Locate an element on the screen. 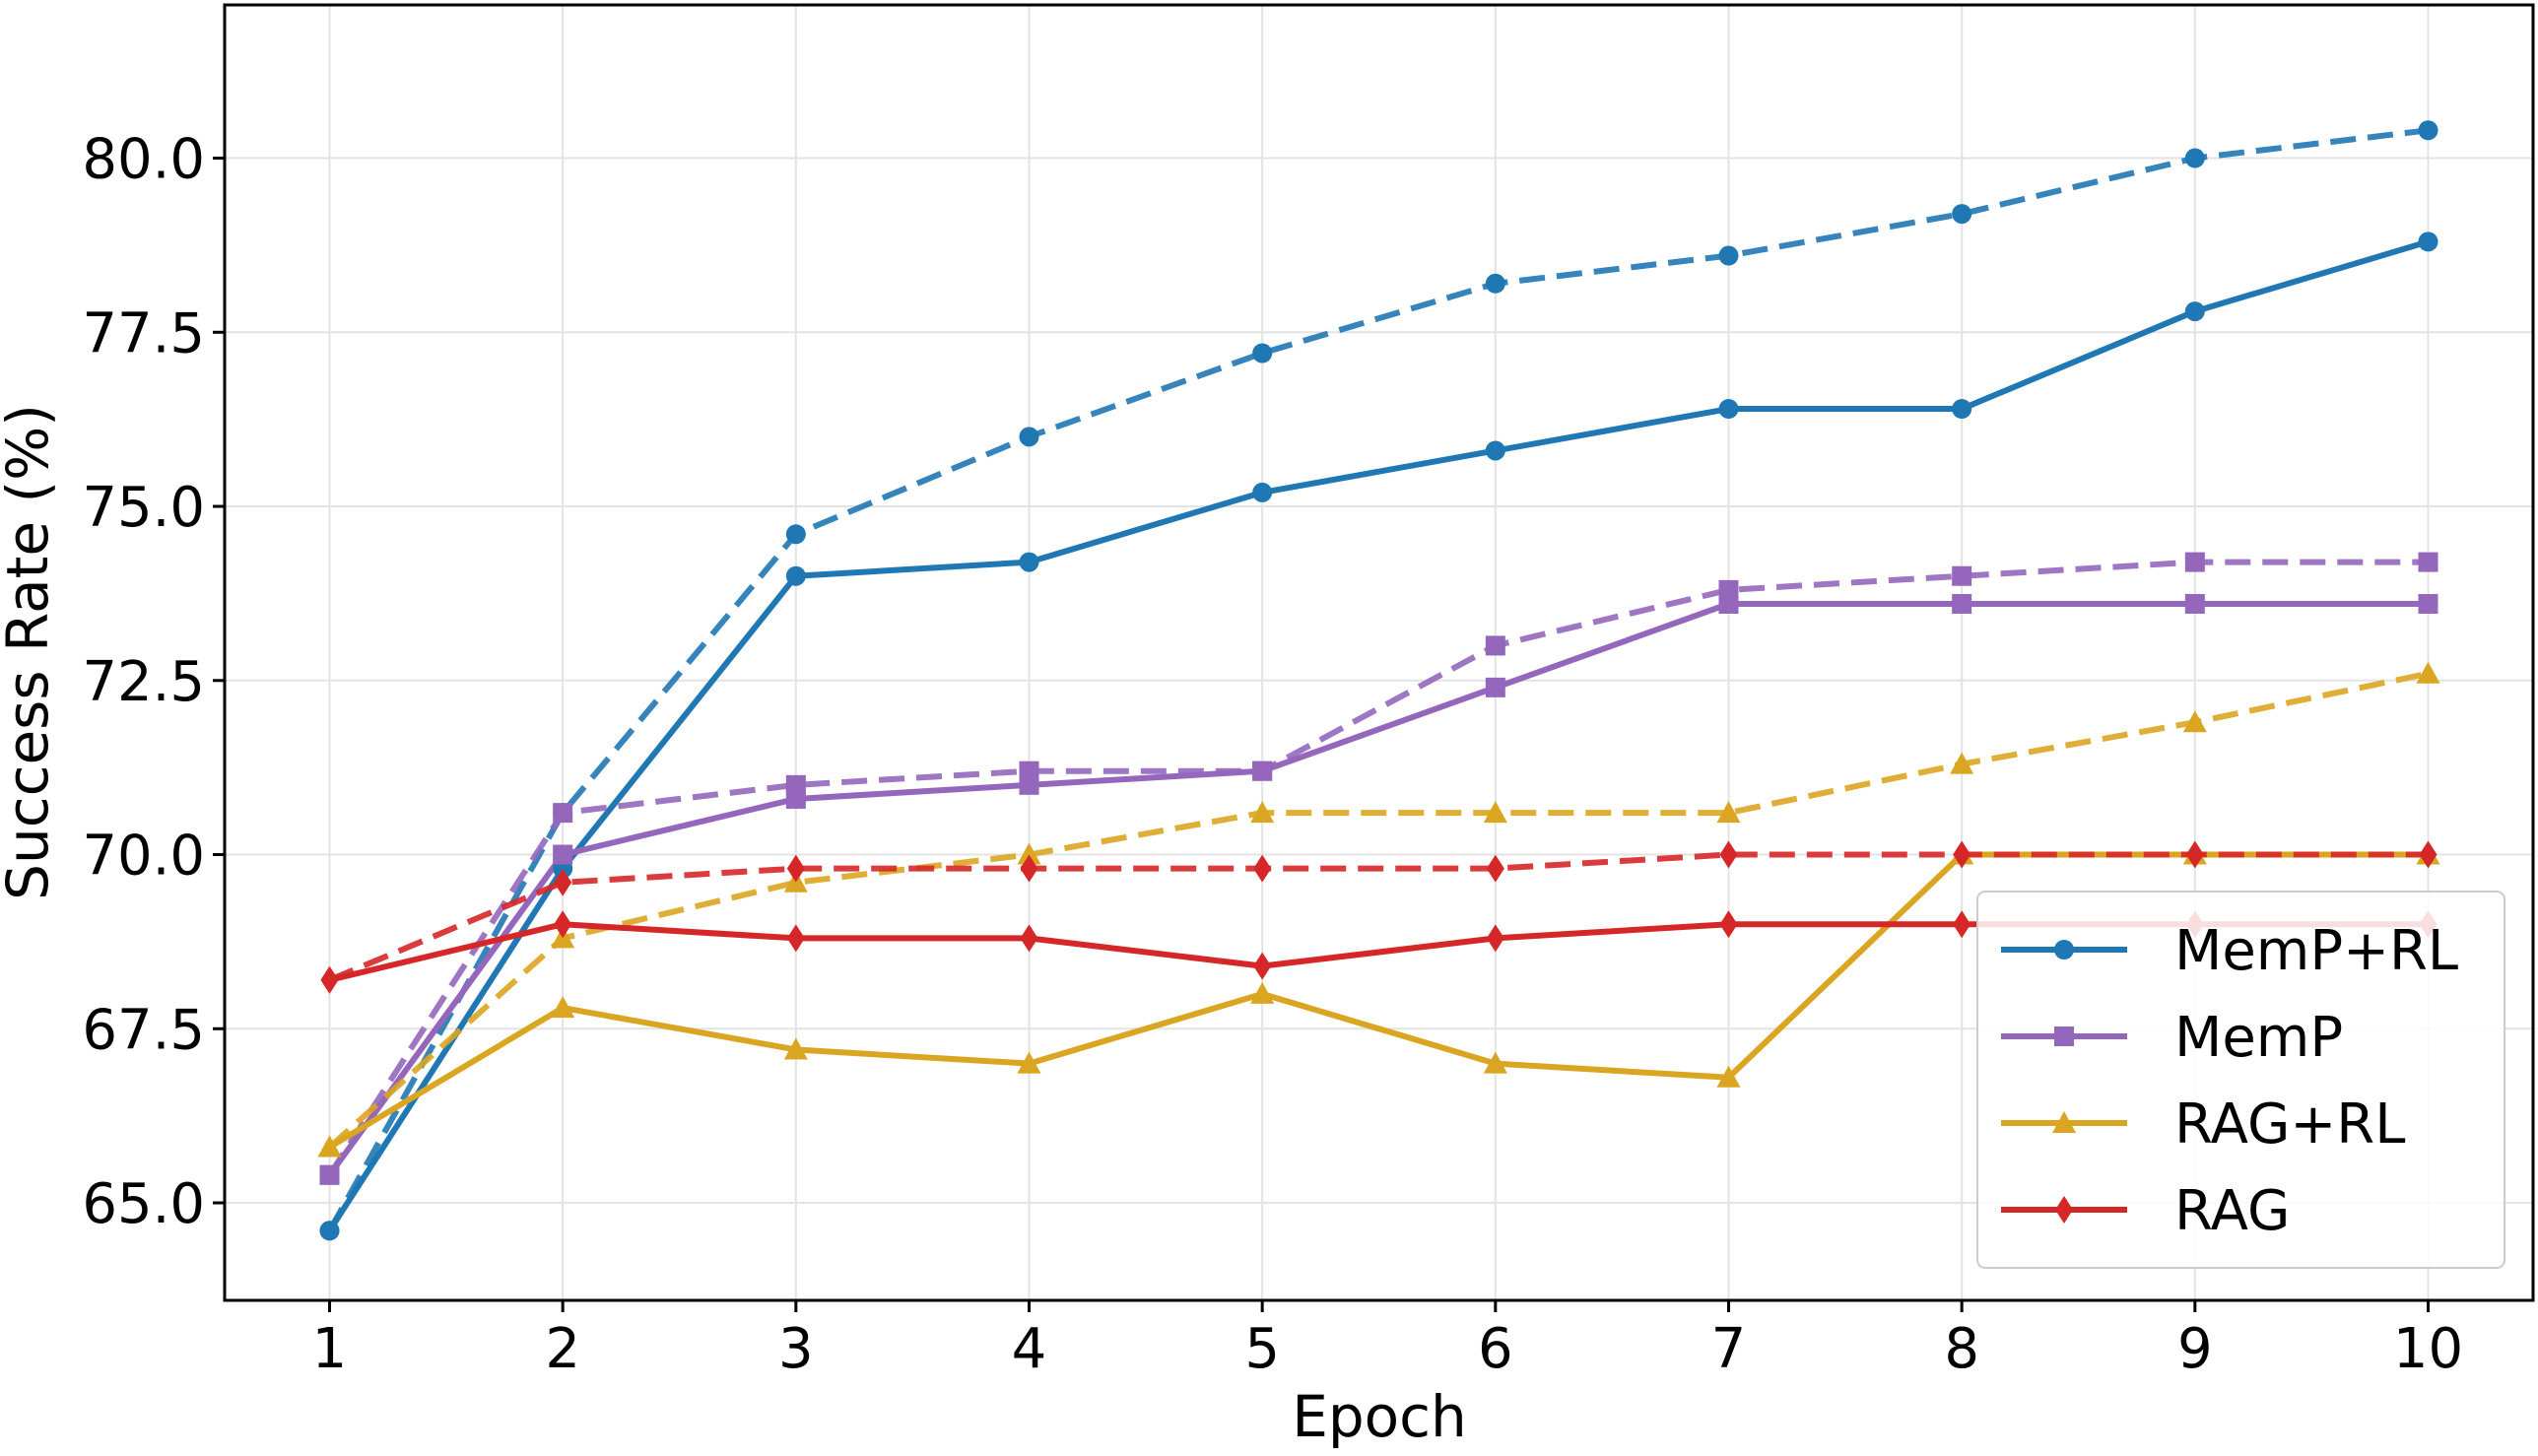 This screenshot has width=2538, height=1456. y-axis-ticks: 65.0 67.5 70.0 72.5 75.0 77.5 80.0 is located at coordinates (153, 682).